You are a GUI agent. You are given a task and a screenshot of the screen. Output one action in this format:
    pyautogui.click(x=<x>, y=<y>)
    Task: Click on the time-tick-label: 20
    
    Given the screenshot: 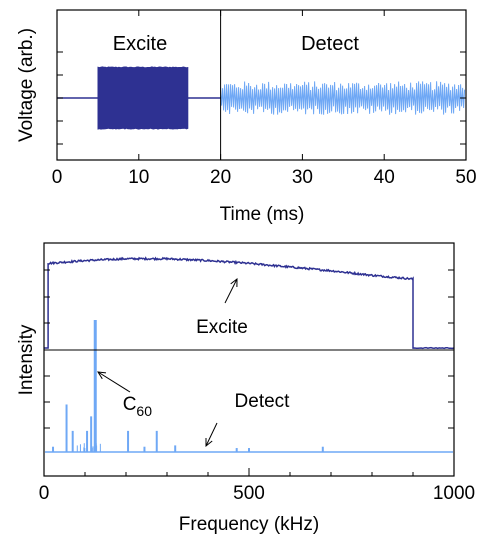 What is the action you would take?
    pyautogui.click(x=220, y=177)
    